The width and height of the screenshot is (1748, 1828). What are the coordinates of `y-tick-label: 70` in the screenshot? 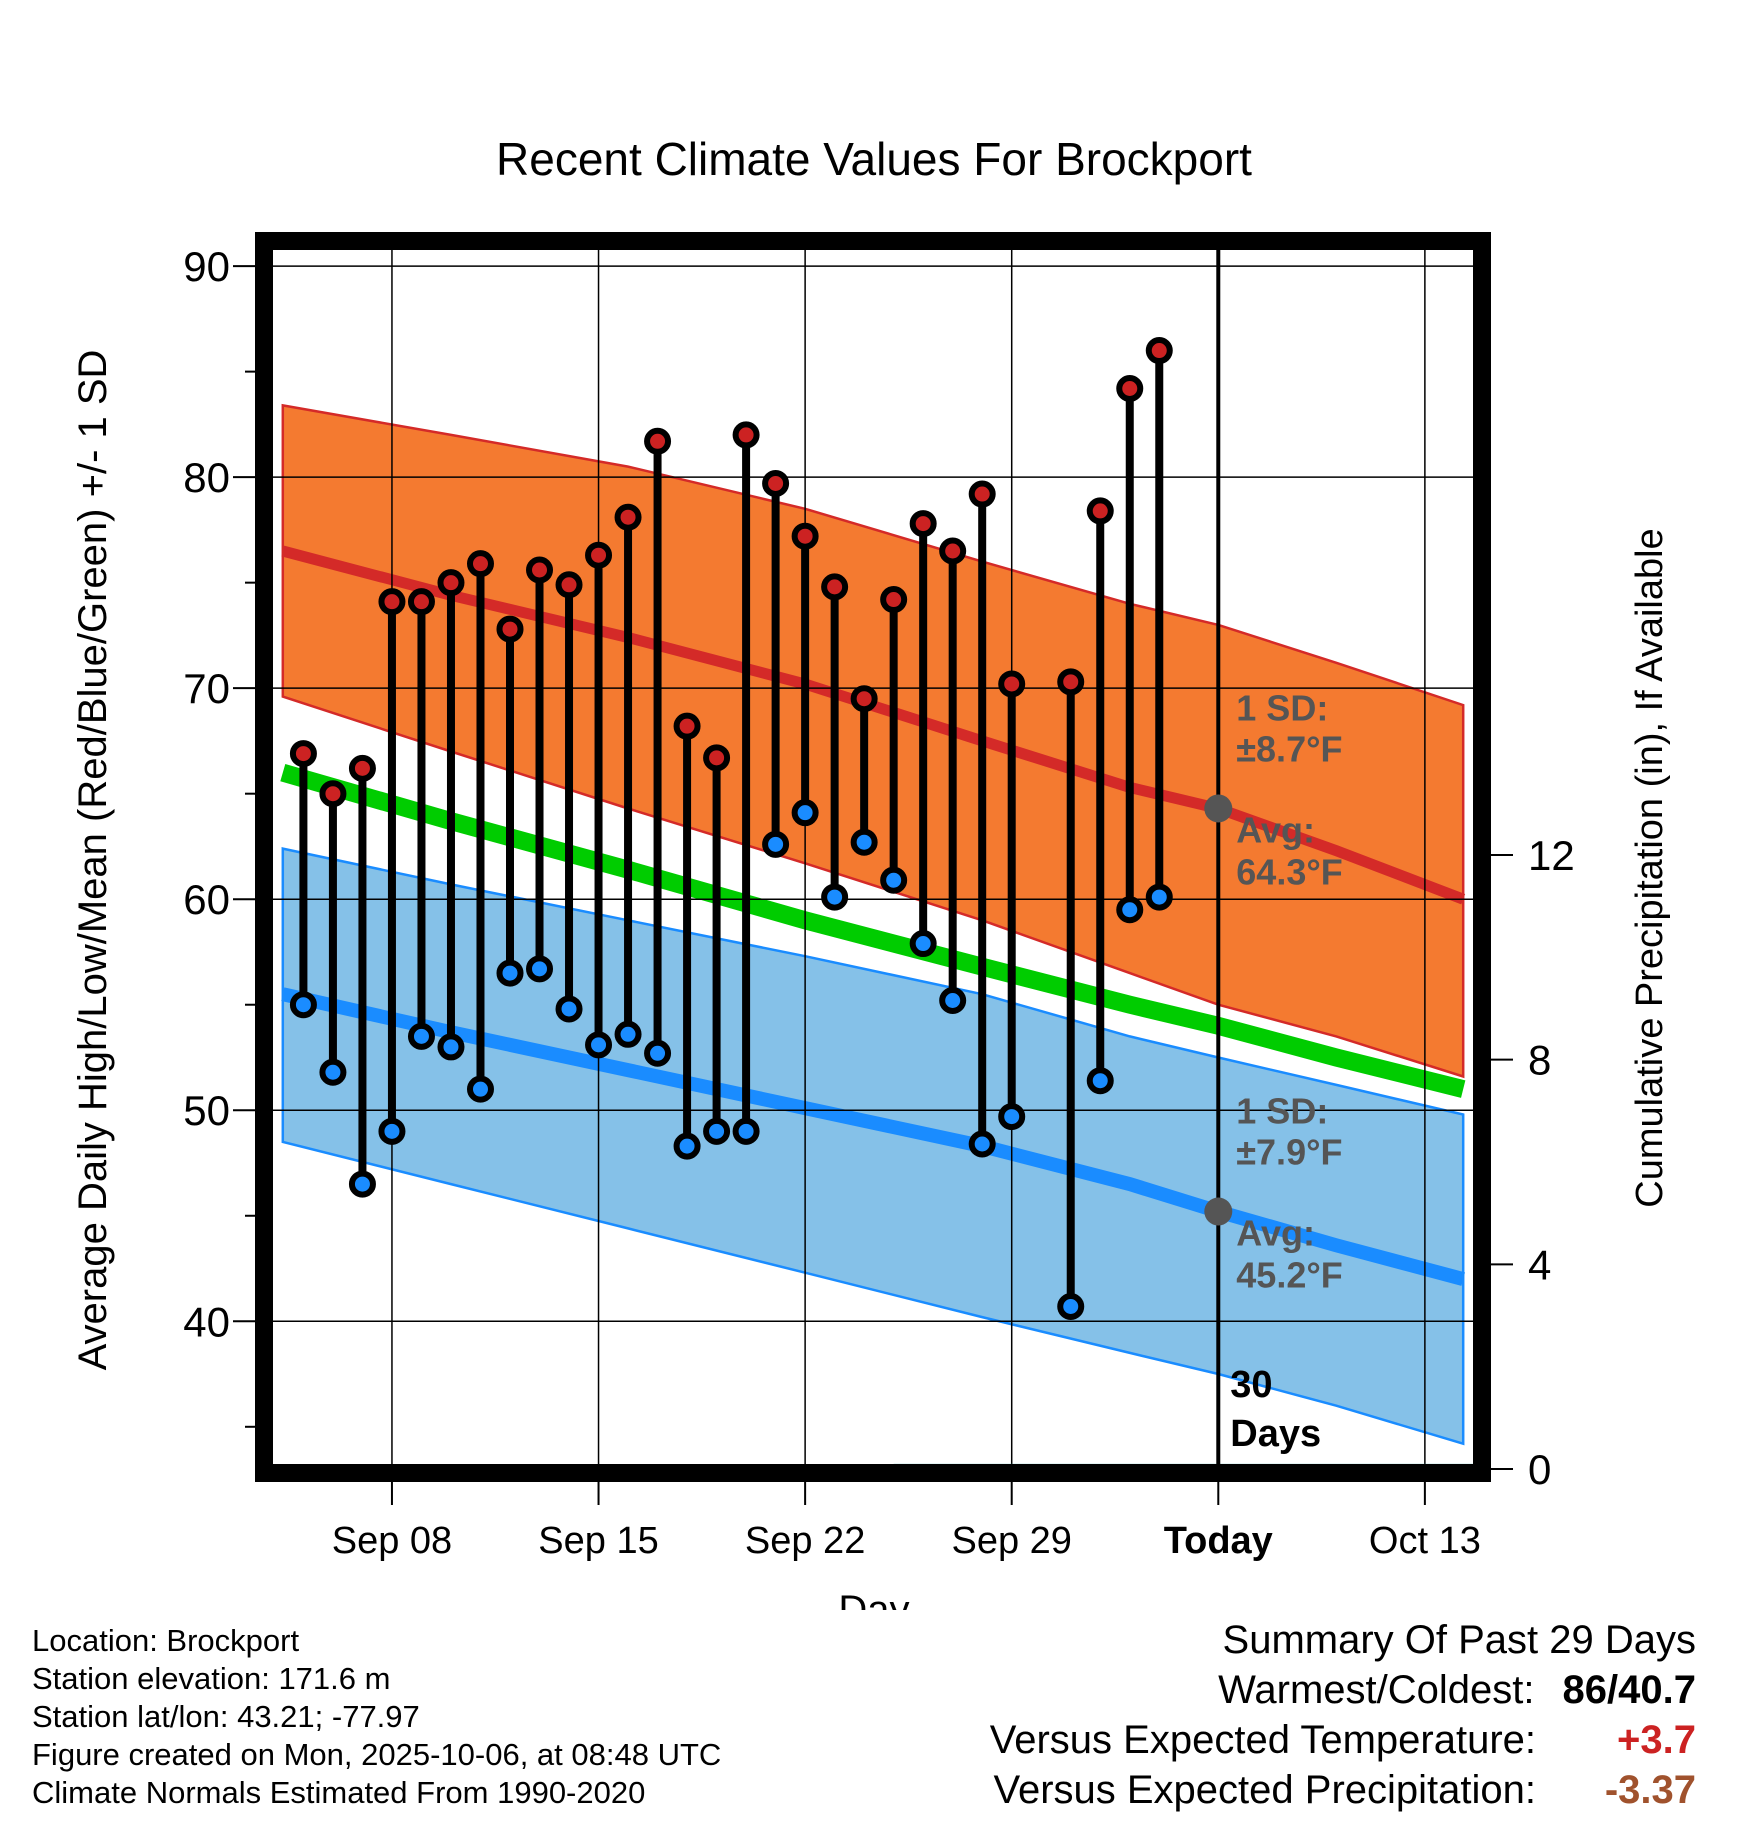 It's located at (206, 688).